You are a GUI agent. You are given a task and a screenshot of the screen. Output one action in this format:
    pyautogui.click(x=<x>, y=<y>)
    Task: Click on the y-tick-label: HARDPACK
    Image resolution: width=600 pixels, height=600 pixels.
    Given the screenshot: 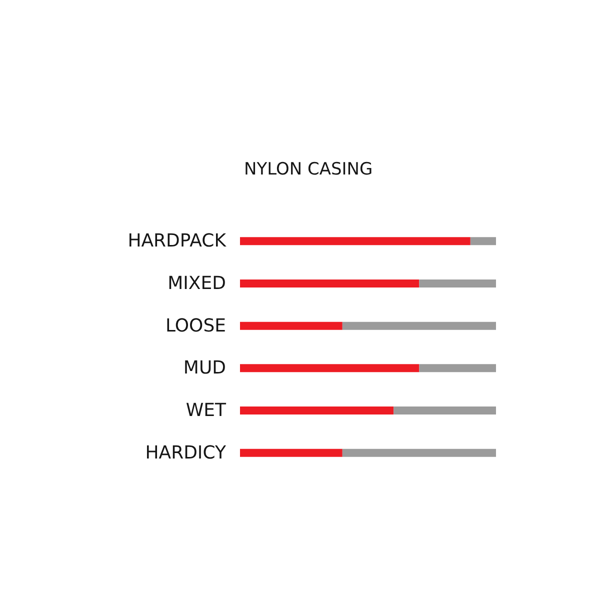 What is the action you would take?
    pyautogui.click(x=178, y=241)
    